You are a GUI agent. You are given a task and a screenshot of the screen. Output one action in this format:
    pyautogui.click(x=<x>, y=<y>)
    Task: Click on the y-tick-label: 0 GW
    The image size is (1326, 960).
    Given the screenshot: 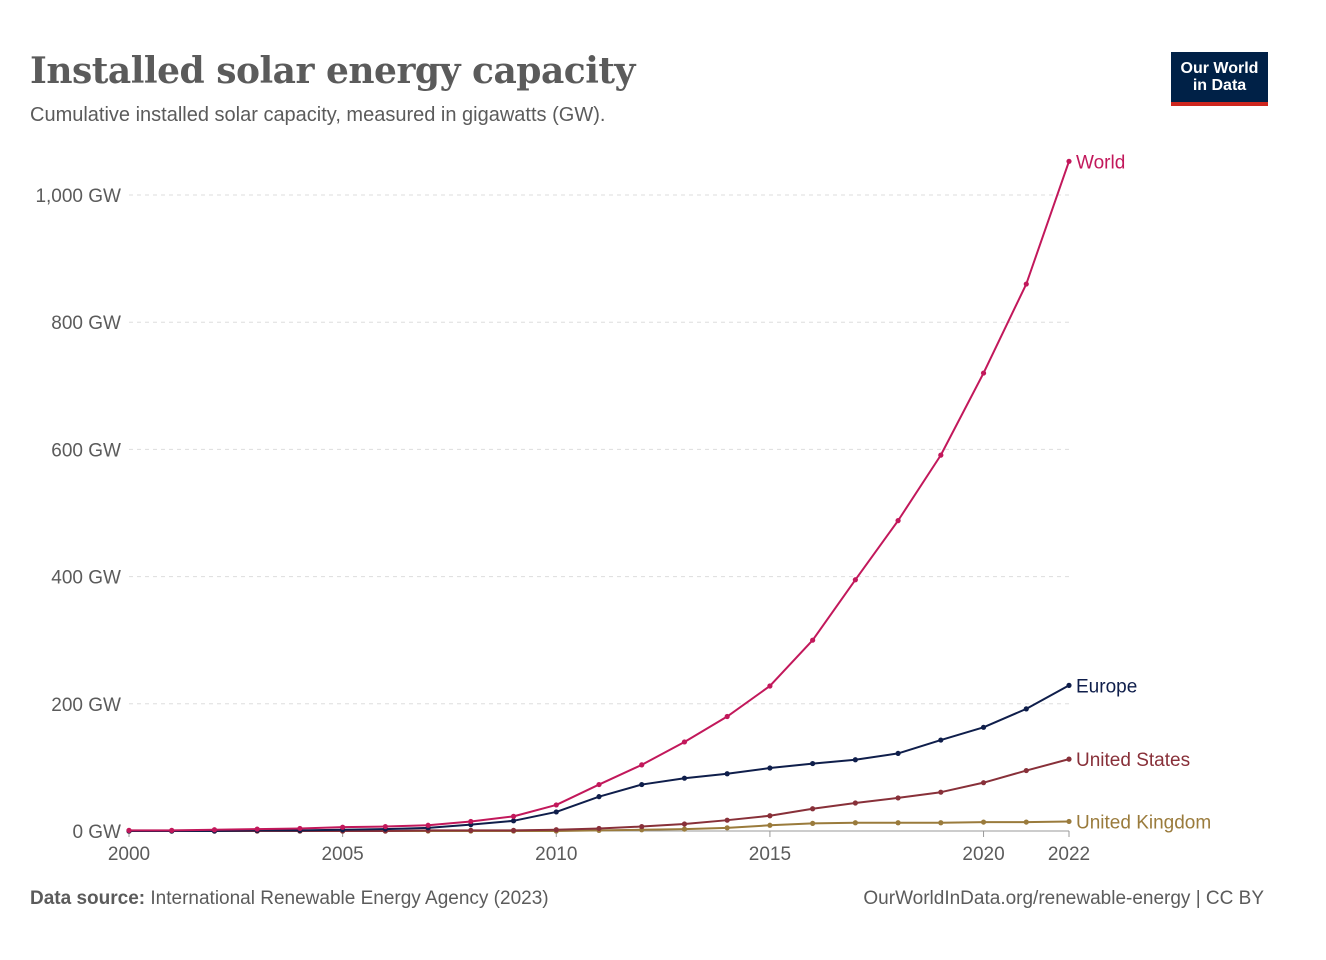 What is the action you would take?
    pyautogui.click(x=96, y=832)
    